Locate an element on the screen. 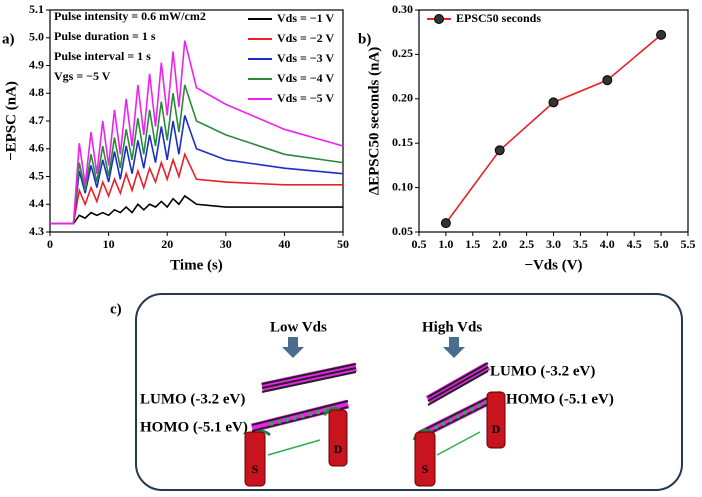 The width and height of the screenshot is (702, 497). x-tick-label: 2.0 is located at coordinates (499, 244).